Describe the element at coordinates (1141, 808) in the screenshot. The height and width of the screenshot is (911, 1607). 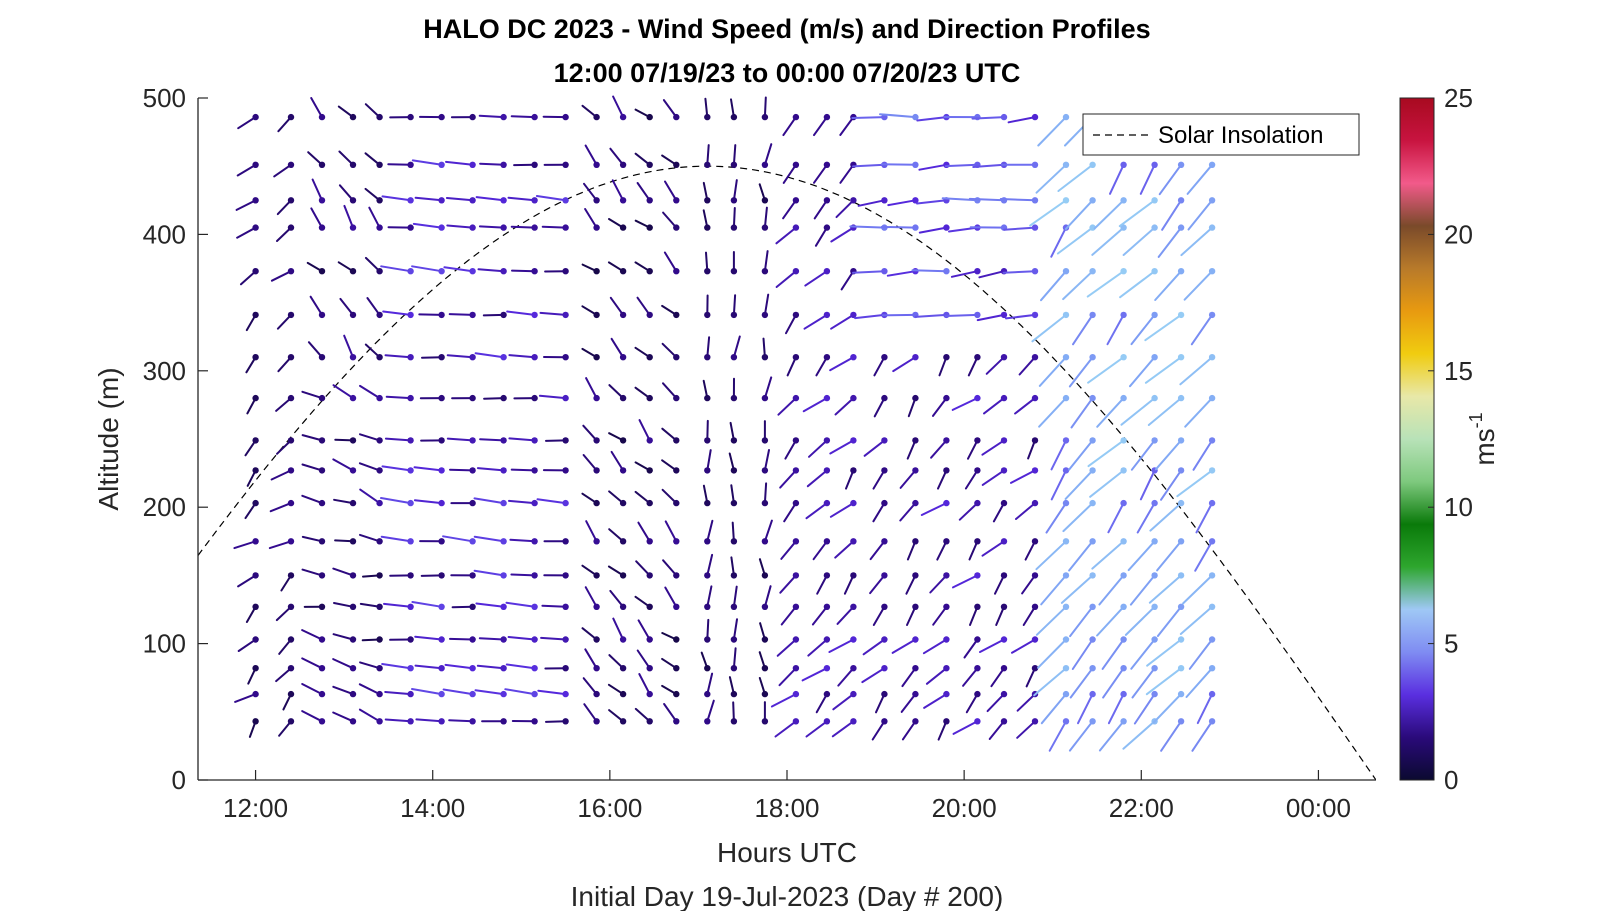
I see `x-tick-label: 22:00` at that location.